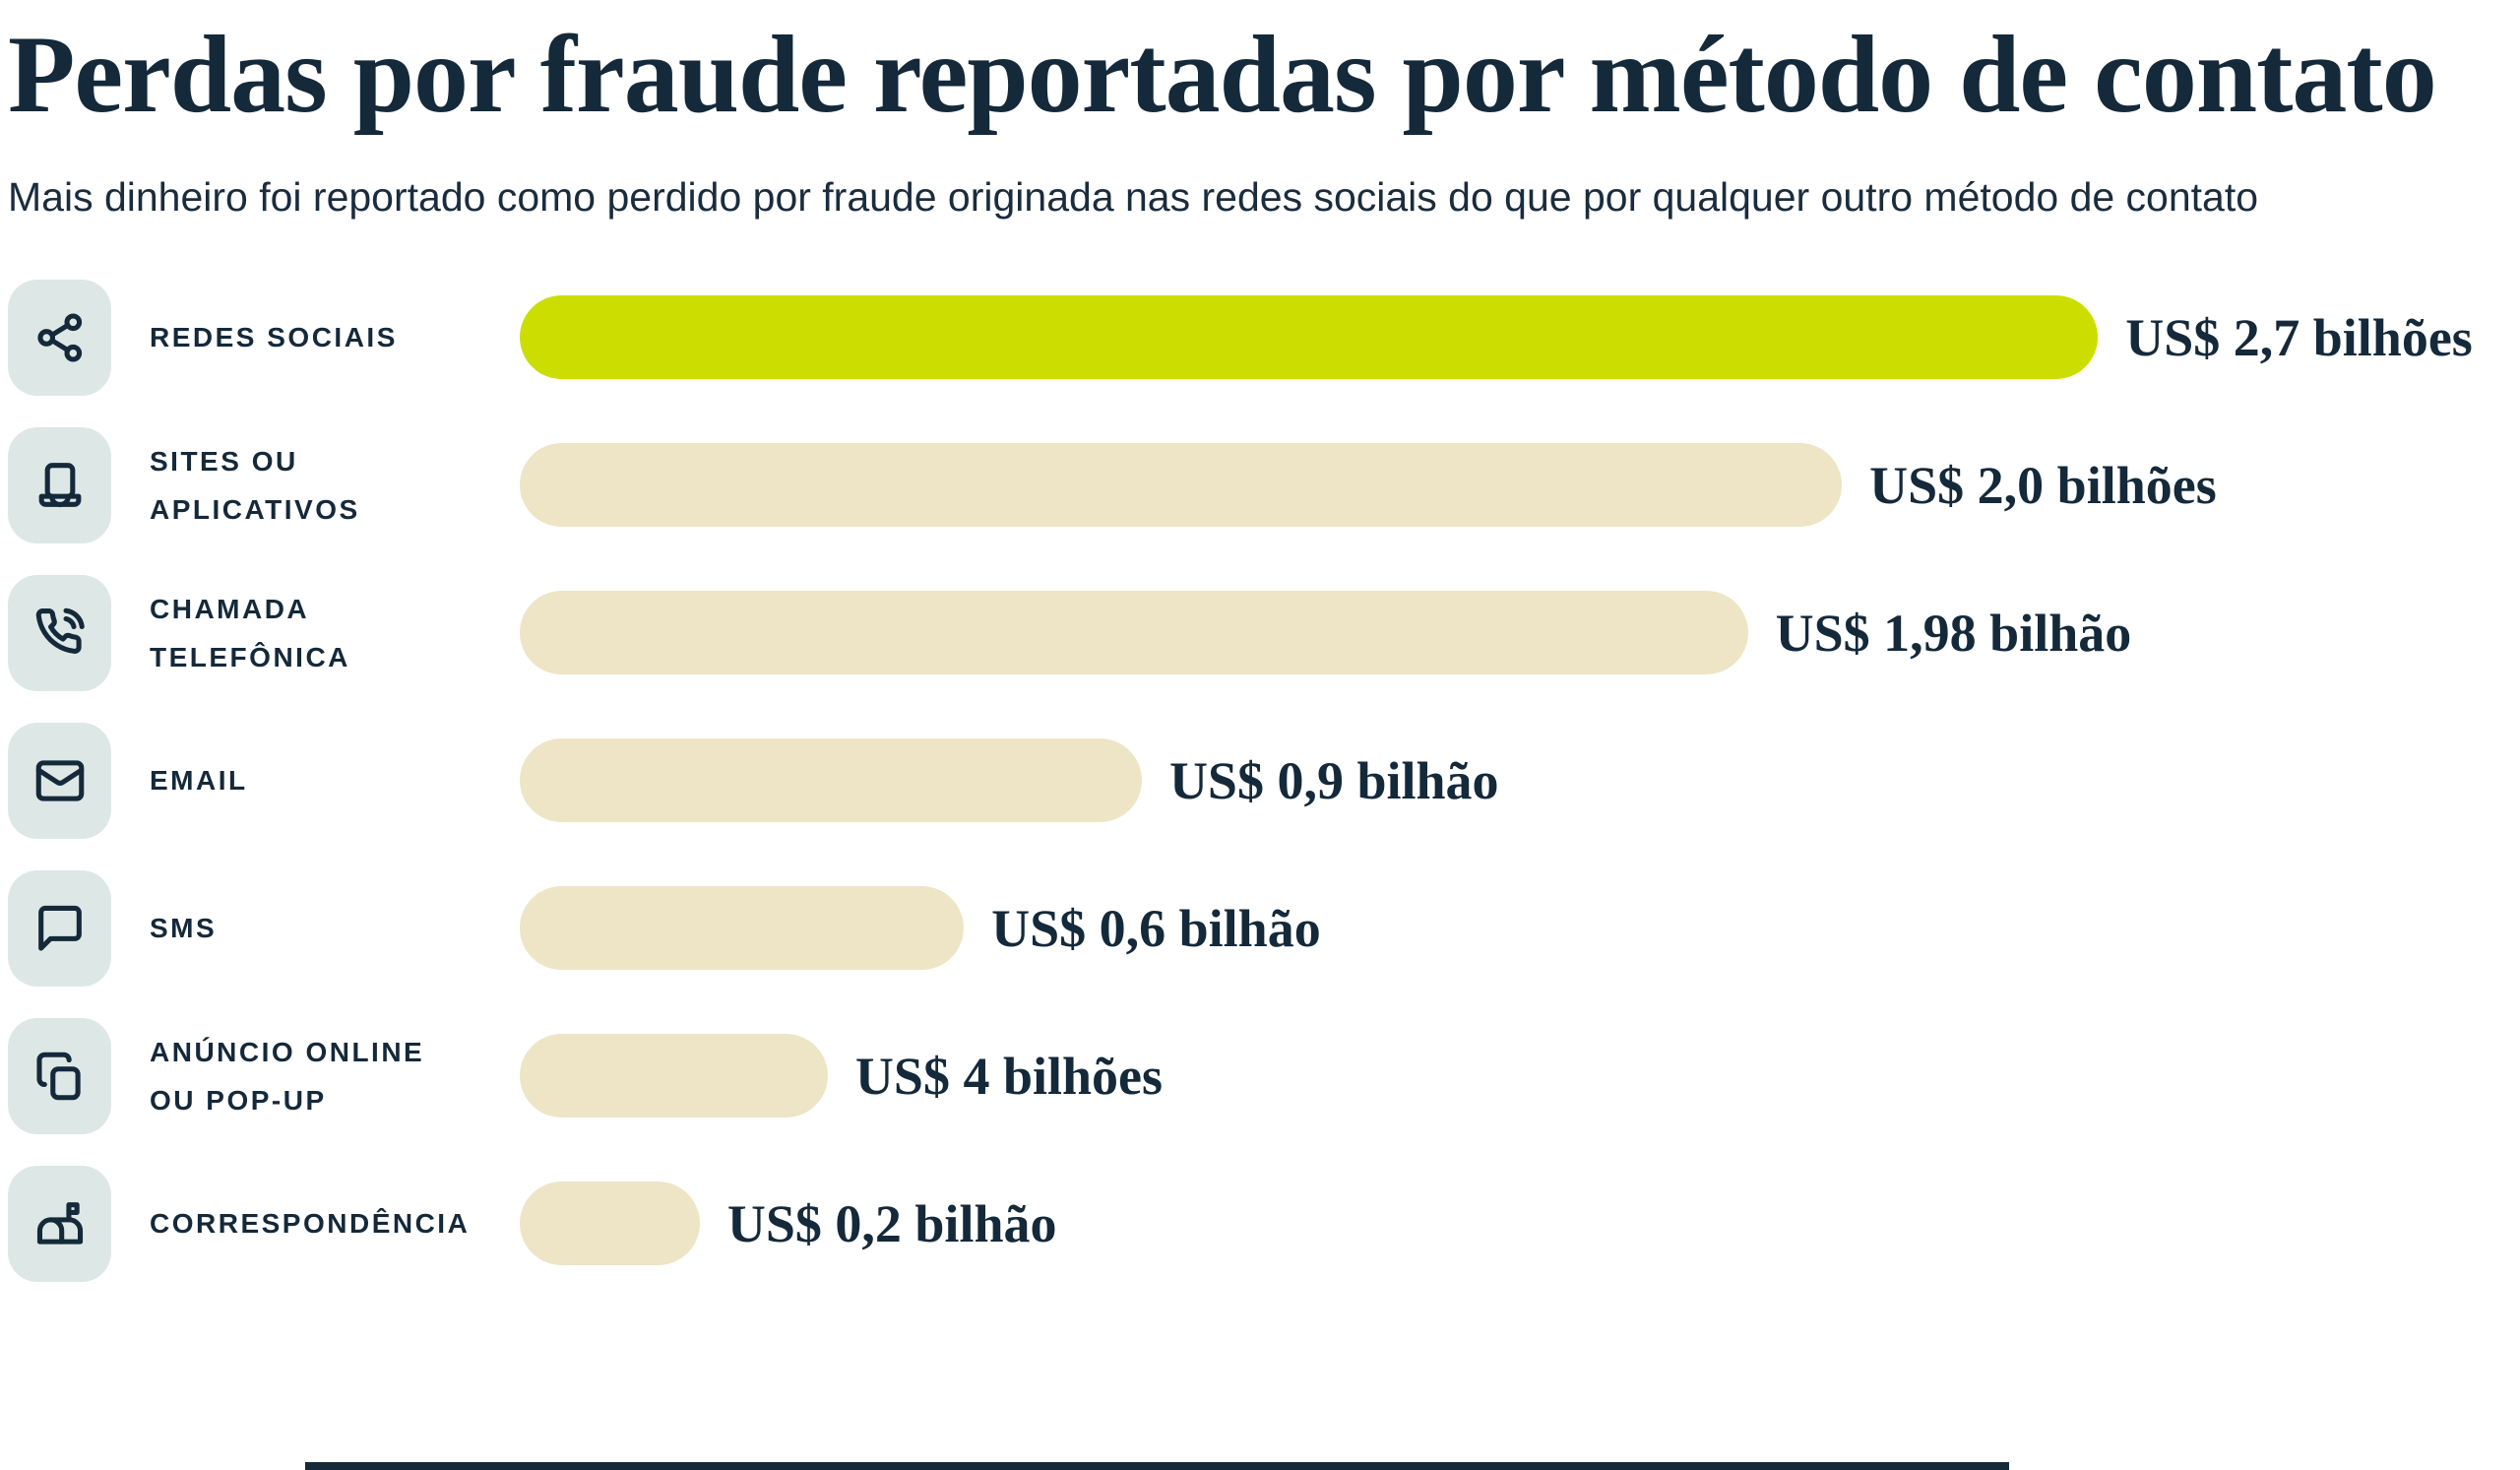 The image size is (2520, 1470). Describe the element at coordinates (199, 781) in the screenshot. I see `category-label: EMAIL` at that location.